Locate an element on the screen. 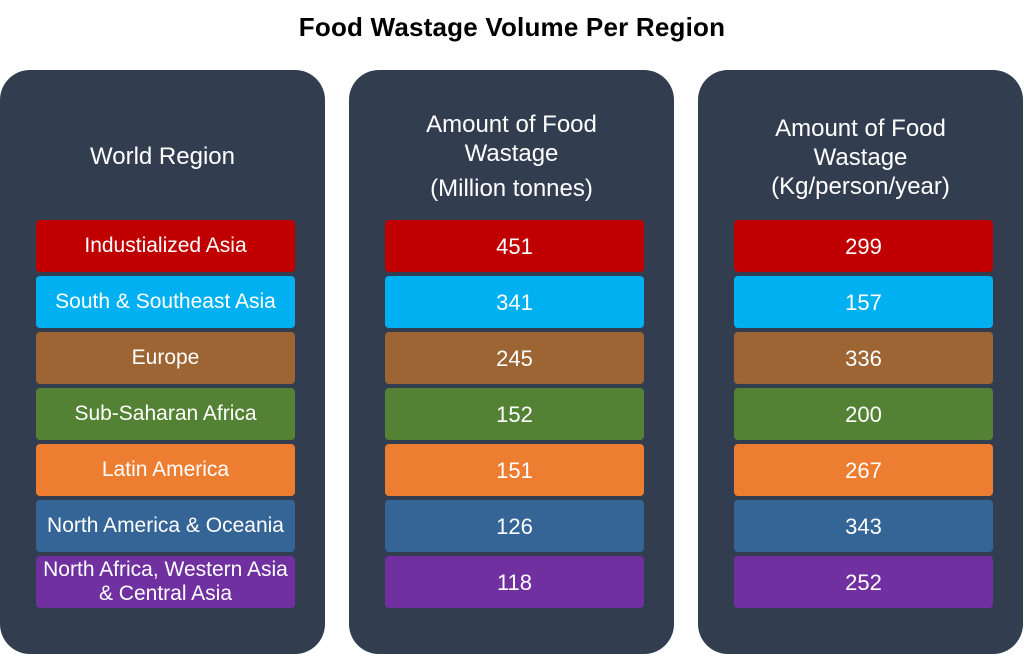 This screenshot has width=1024, height=660. million-tonnes-cell: 451 is located at coordinates (514, 246).